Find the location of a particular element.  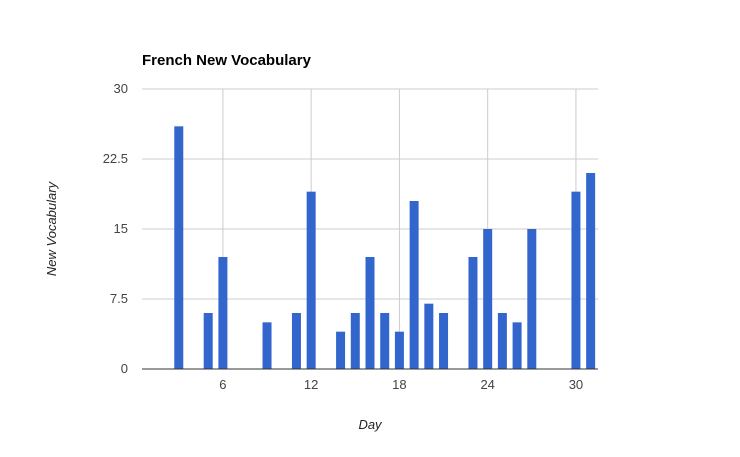

x-tick-label: 30 is located at coordinates (576, 384).